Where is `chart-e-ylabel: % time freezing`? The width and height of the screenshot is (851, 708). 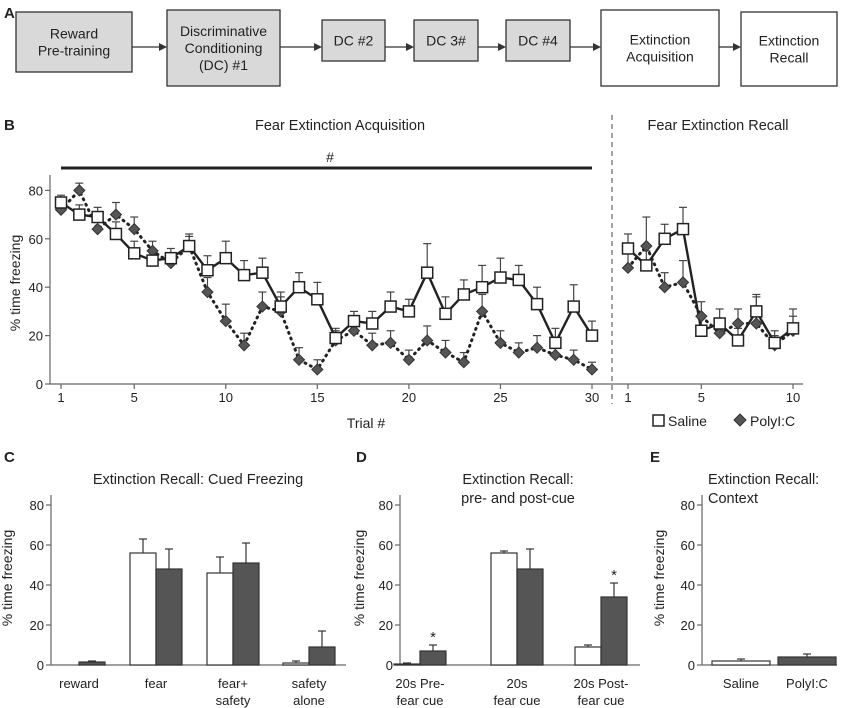
chart-e-ylabel: % time freezing is located at coordinates (659, 578).